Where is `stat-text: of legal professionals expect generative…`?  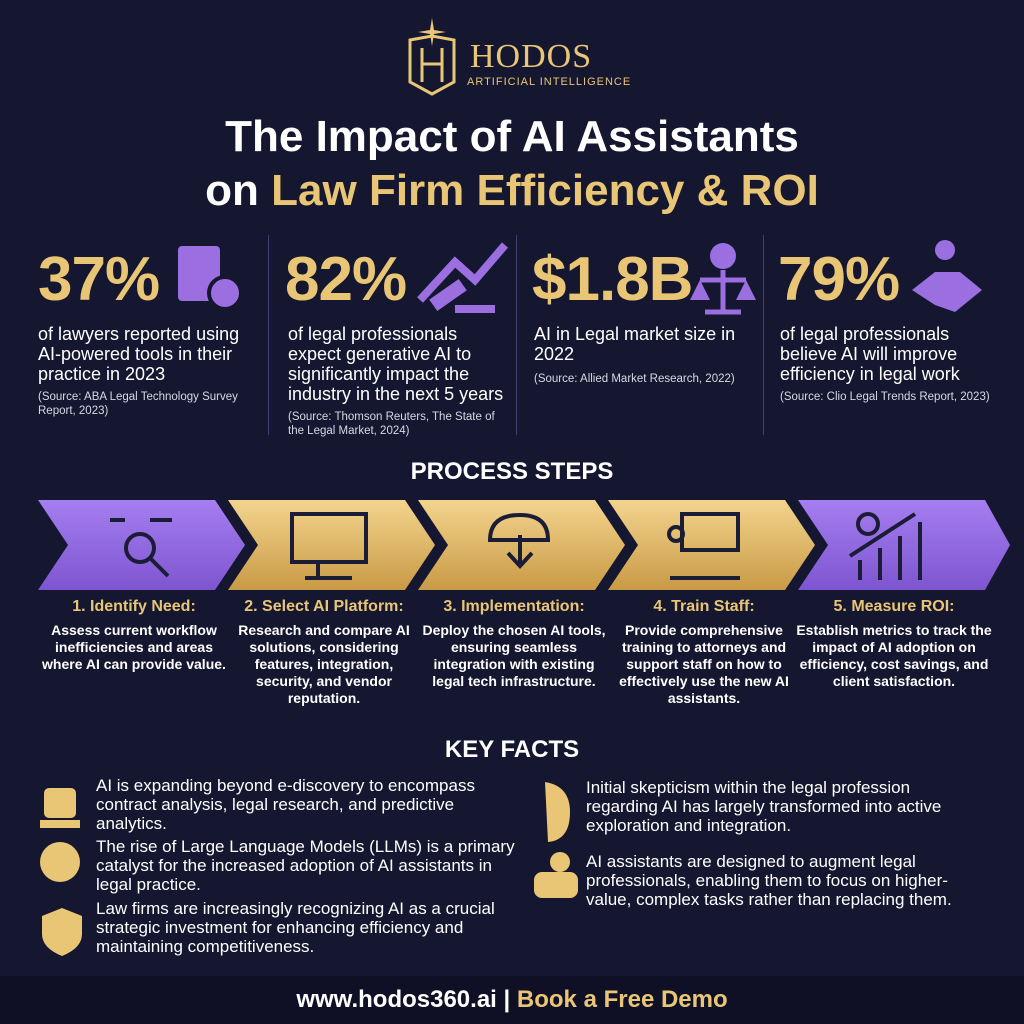 stat-text: of legal professionals expect generative… is located at coordinates (396, 364).